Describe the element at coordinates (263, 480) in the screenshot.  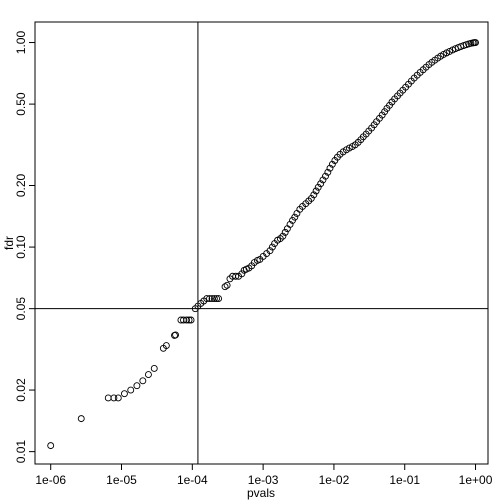
I see `x-tick-label: 1e-03` at that location.